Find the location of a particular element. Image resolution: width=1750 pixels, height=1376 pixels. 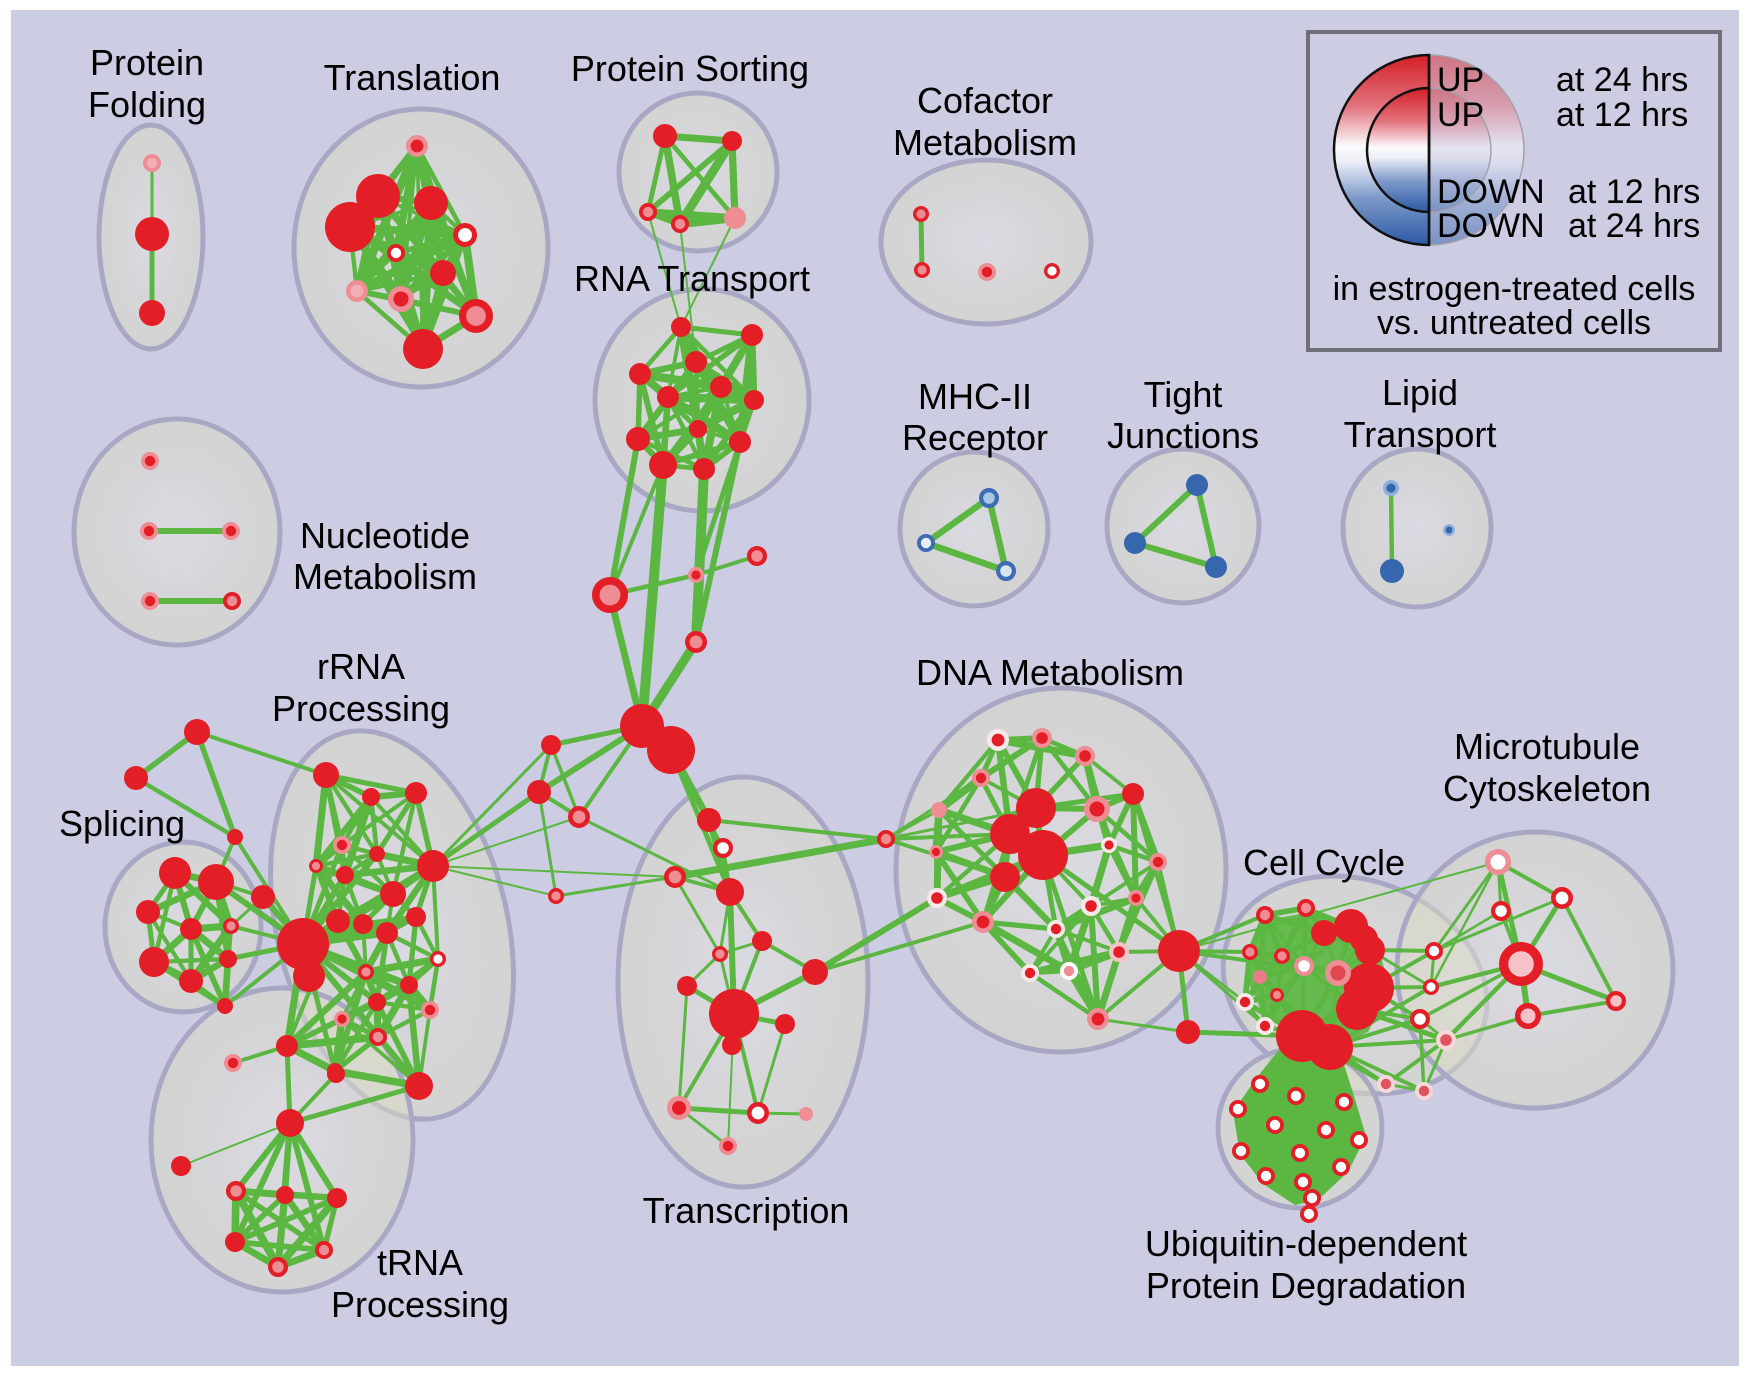

svg-text: in estrogen-treated cells is located at coordinates (1514, 289).